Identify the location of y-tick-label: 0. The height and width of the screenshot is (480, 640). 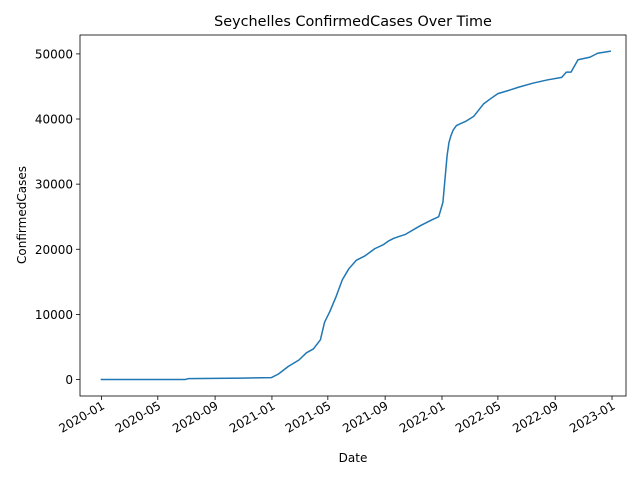
(69, 380).